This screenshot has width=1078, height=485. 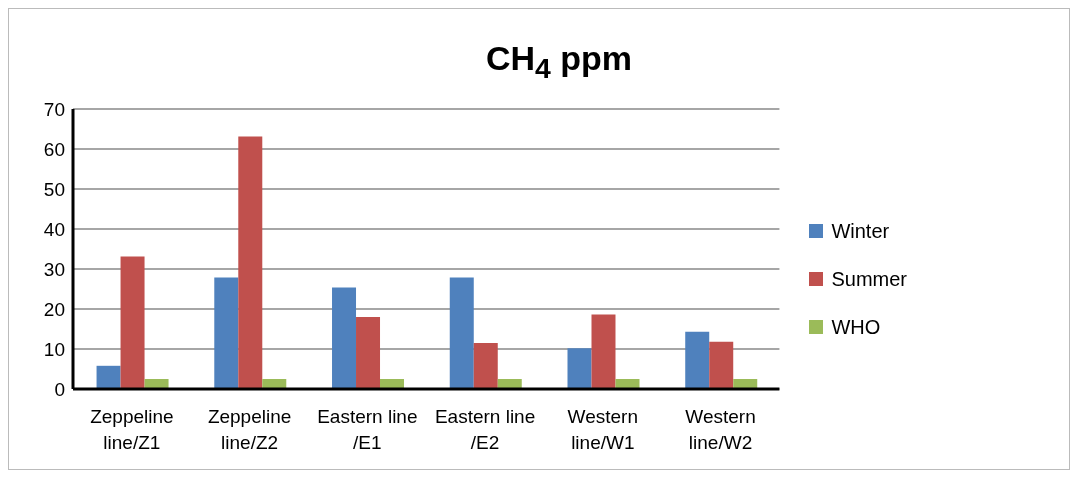 I want to click on x-tick-label: Western line/W1, so click(x=603, y=429).